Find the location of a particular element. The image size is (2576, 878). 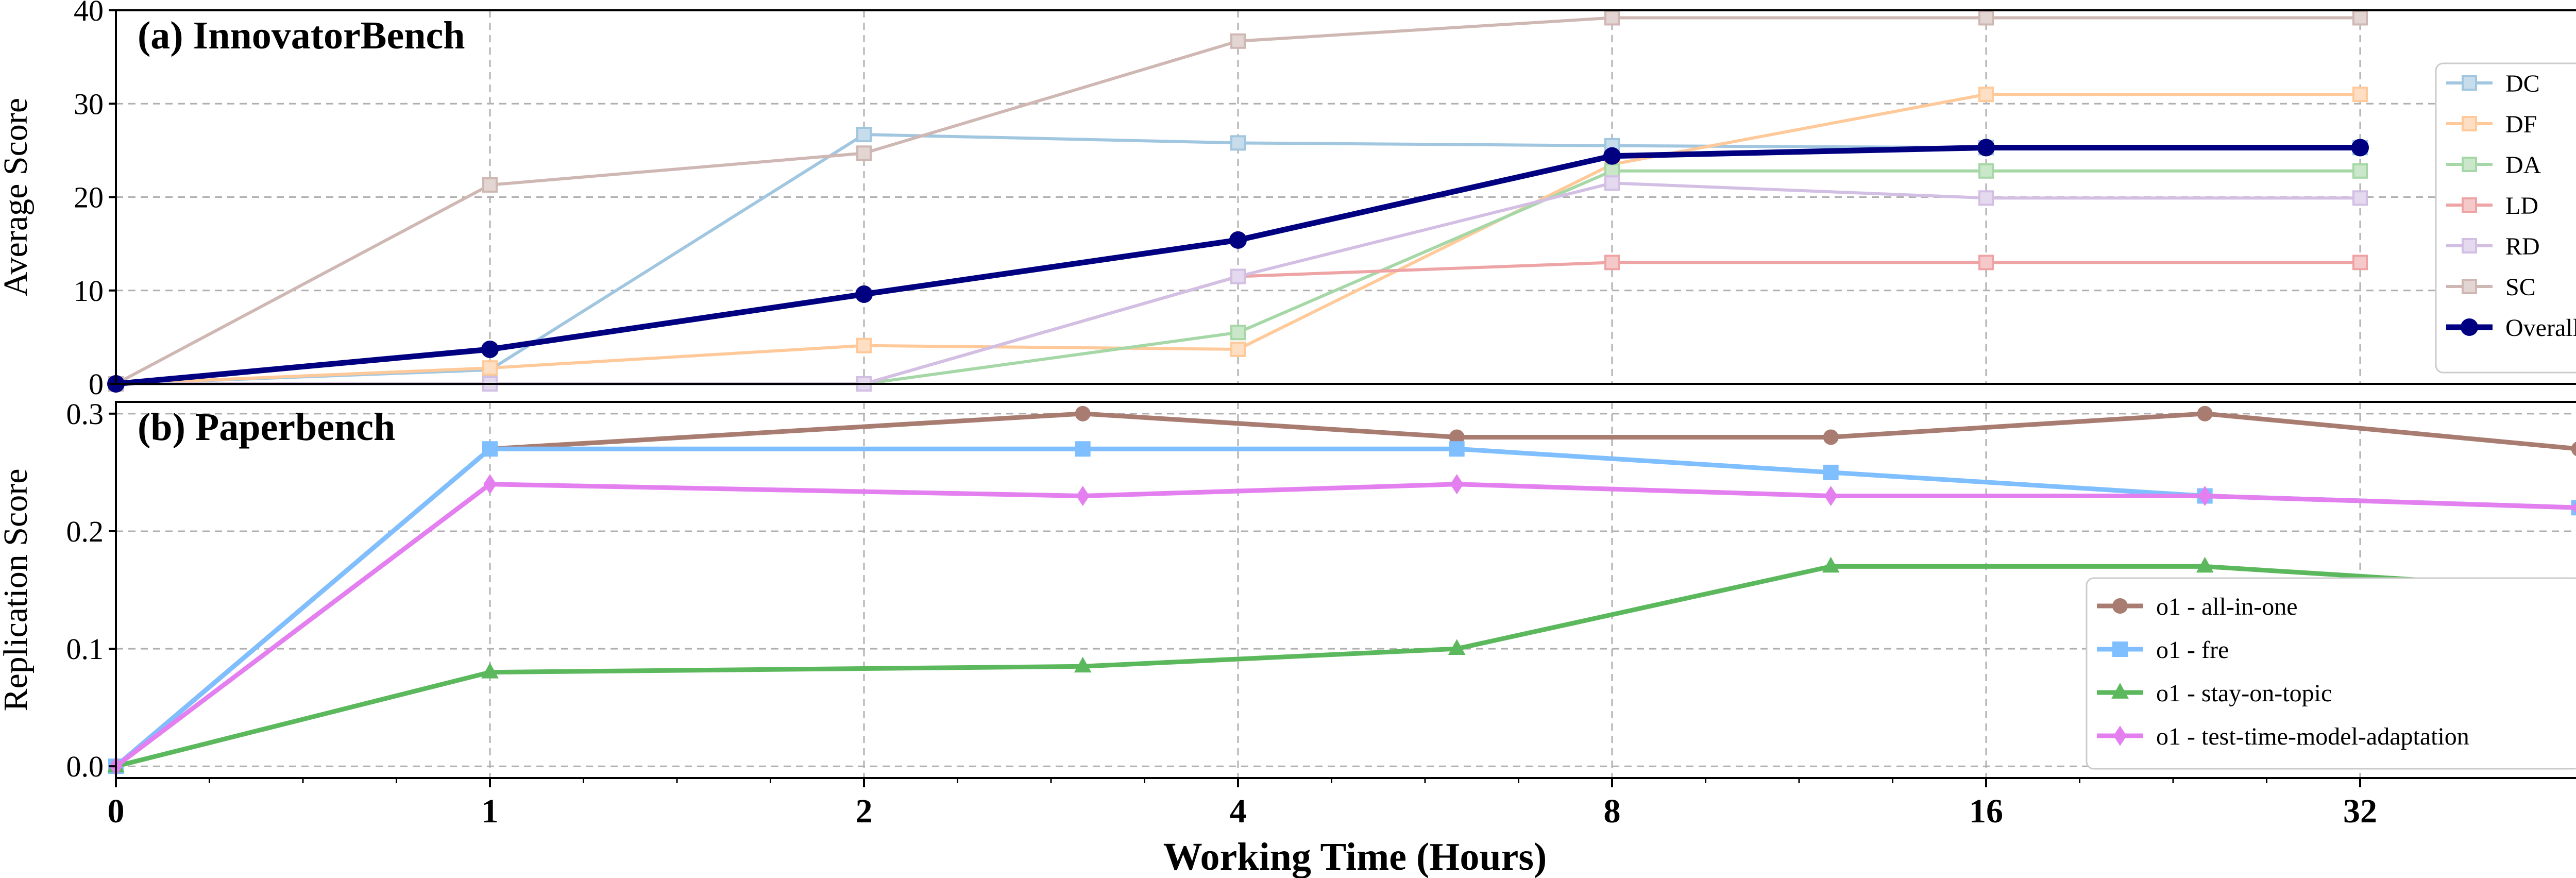

legend-label: o1 - all-in-one is located at coordinates (2227, 607).